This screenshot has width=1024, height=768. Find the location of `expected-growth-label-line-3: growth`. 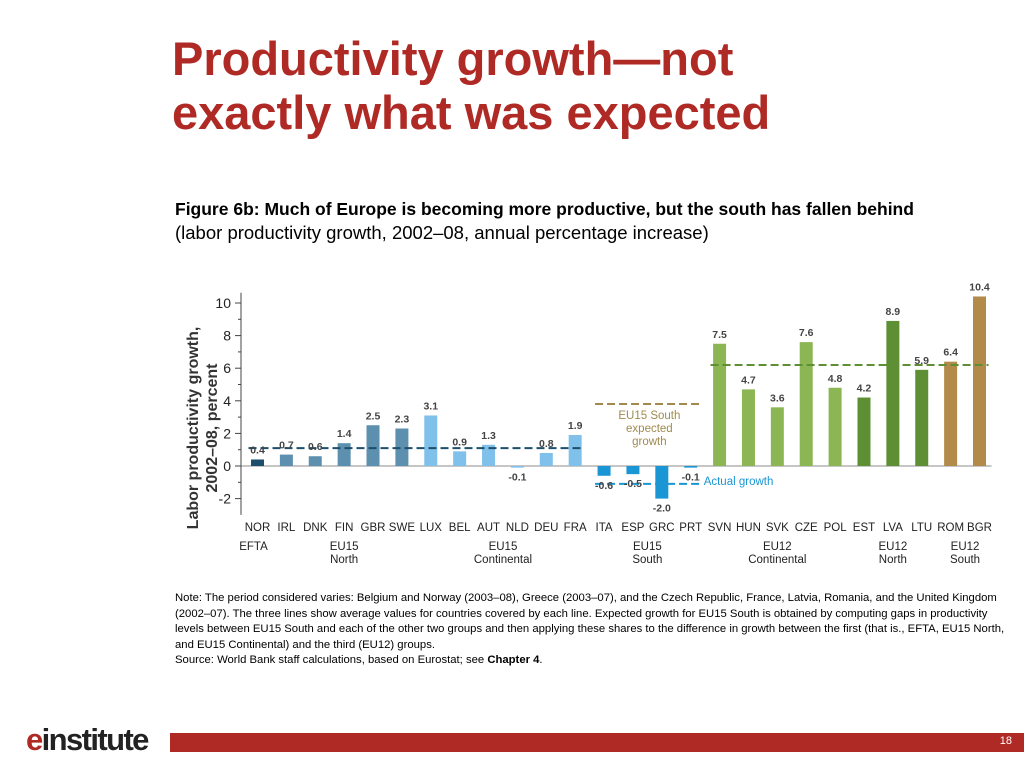

expected-growth-label-line-3: growth is located at coordinates (649, 442).